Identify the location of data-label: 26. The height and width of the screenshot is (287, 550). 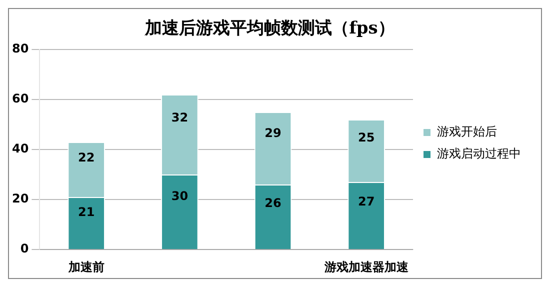
(273, 203).